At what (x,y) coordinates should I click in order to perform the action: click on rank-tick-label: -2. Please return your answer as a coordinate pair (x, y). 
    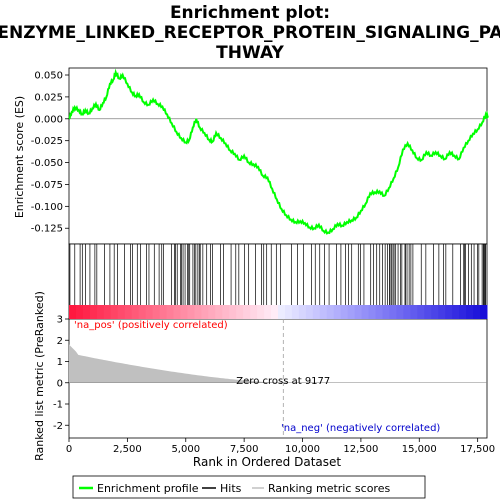
    Looking at the image, I should click on (58, 426).